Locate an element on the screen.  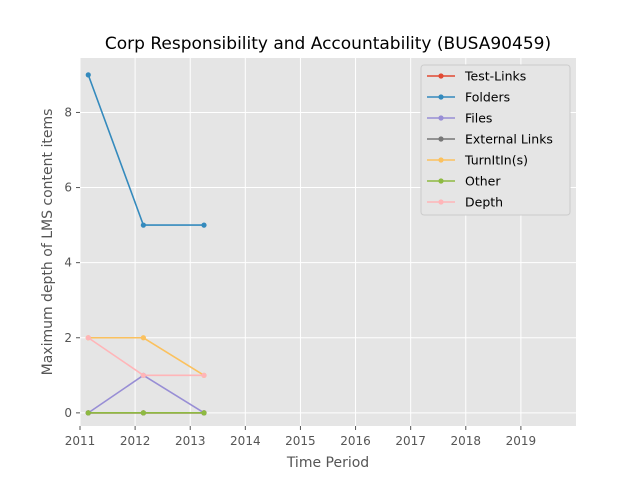
legend-label: Test-Links is located at coordinates (495, 76).